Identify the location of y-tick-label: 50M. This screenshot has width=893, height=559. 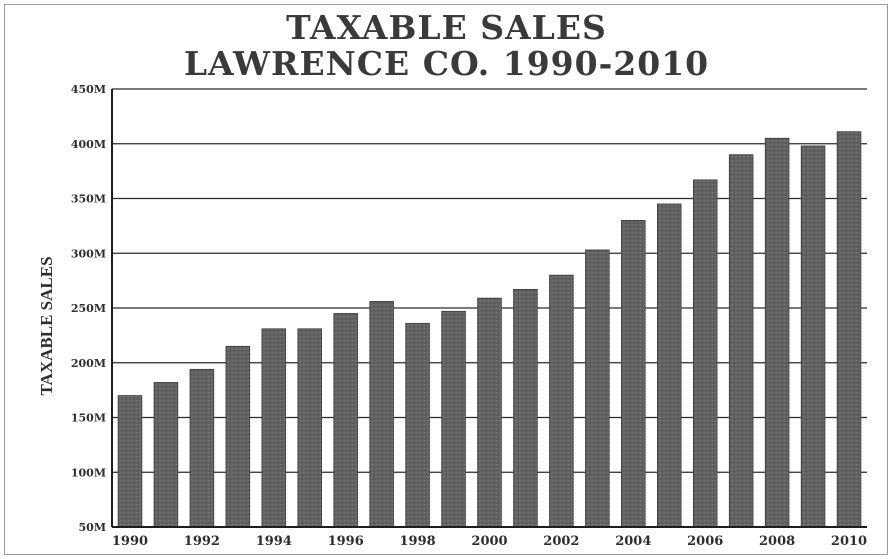
(92, 527).